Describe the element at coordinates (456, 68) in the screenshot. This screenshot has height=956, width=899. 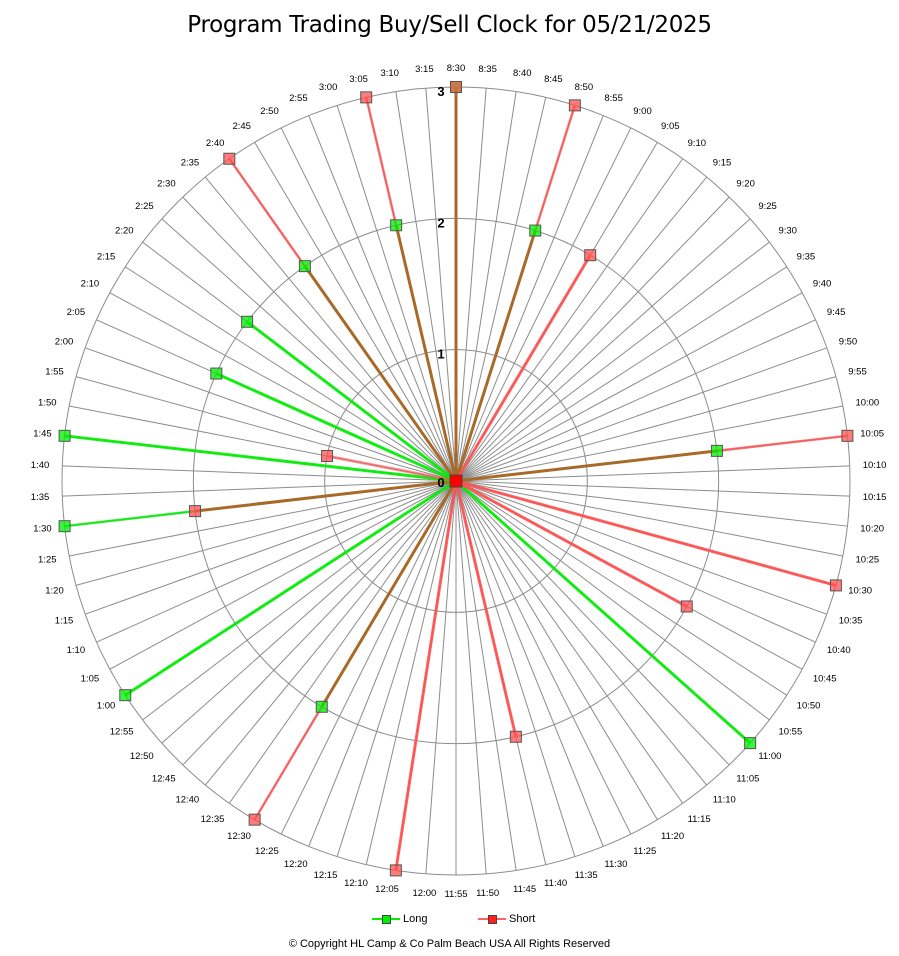
I see `category-tick-label: 8:30` at that location.